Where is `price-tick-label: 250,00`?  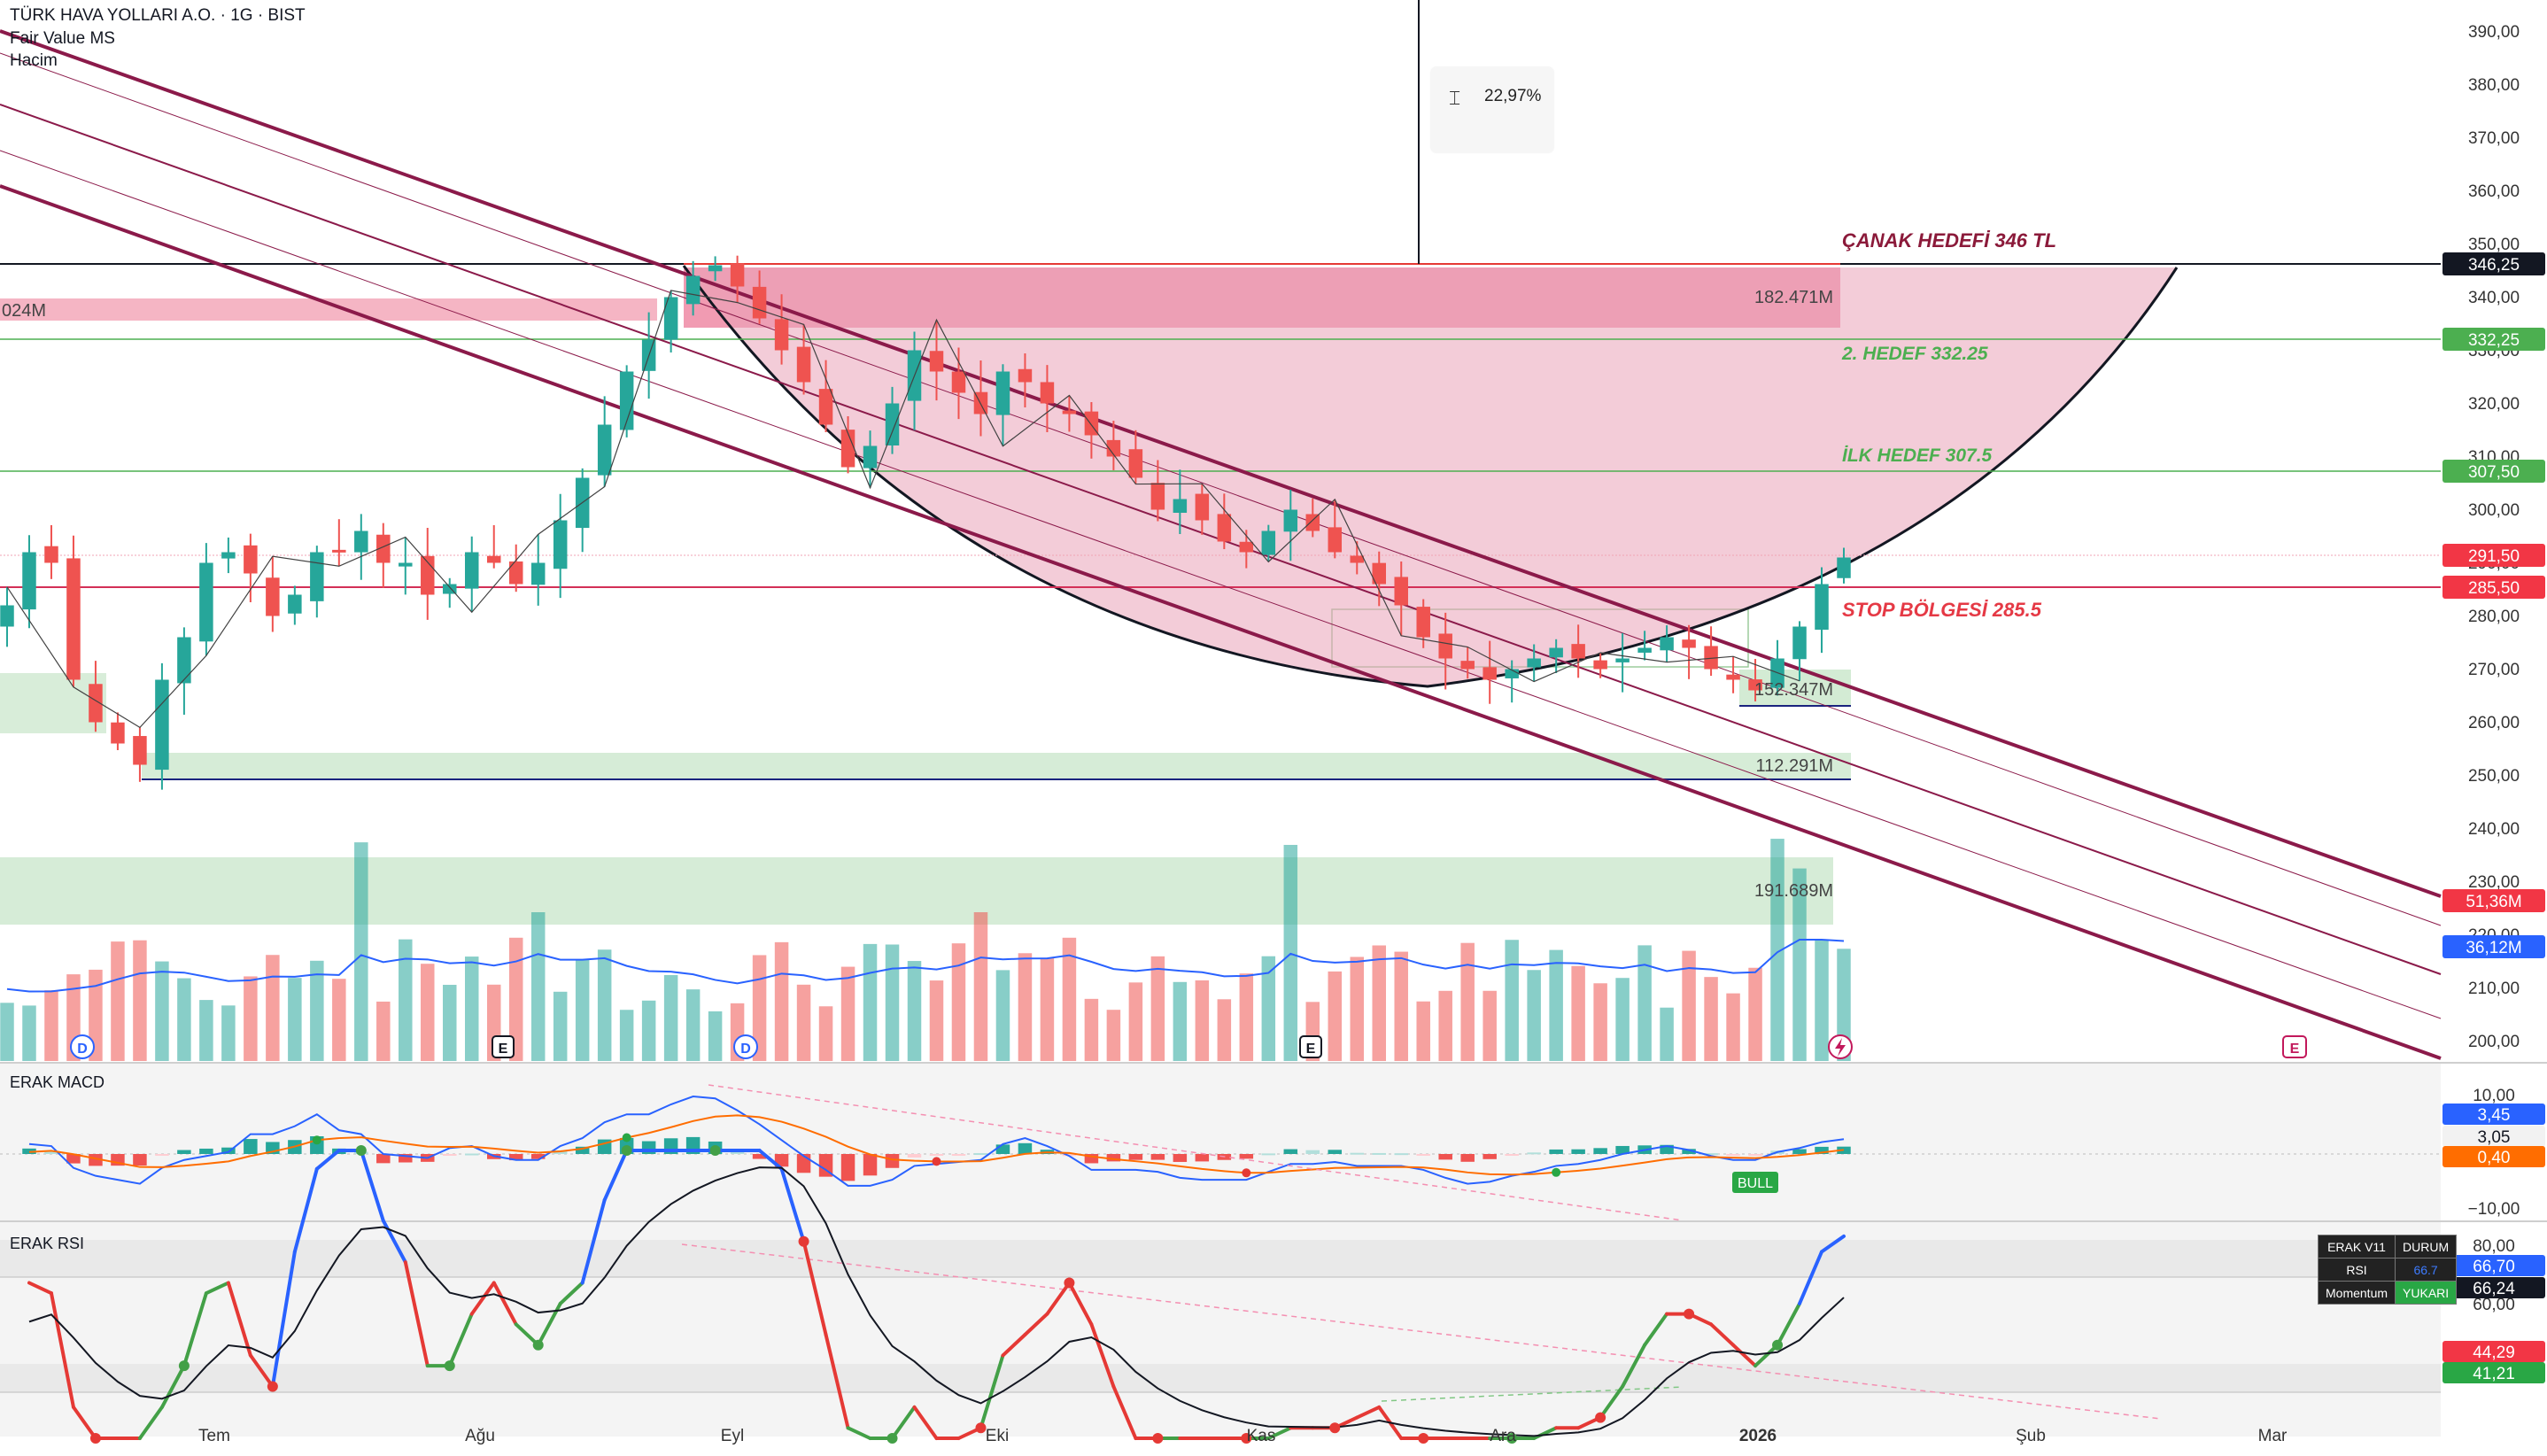 price-tick-label: 250,00 is located at coordinates (2494, 776).